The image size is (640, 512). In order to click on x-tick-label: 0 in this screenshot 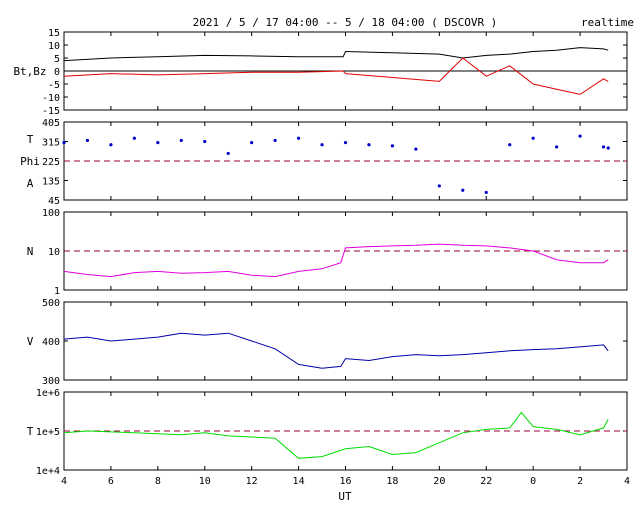, I will do `click(533, 481)`.